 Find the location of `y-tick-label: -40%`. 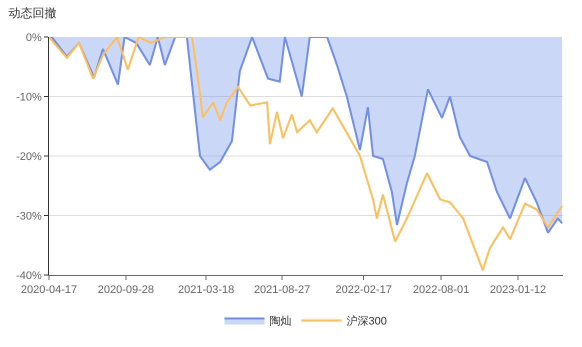

y-tick-label: -40% is located at coordinates (29, 276).